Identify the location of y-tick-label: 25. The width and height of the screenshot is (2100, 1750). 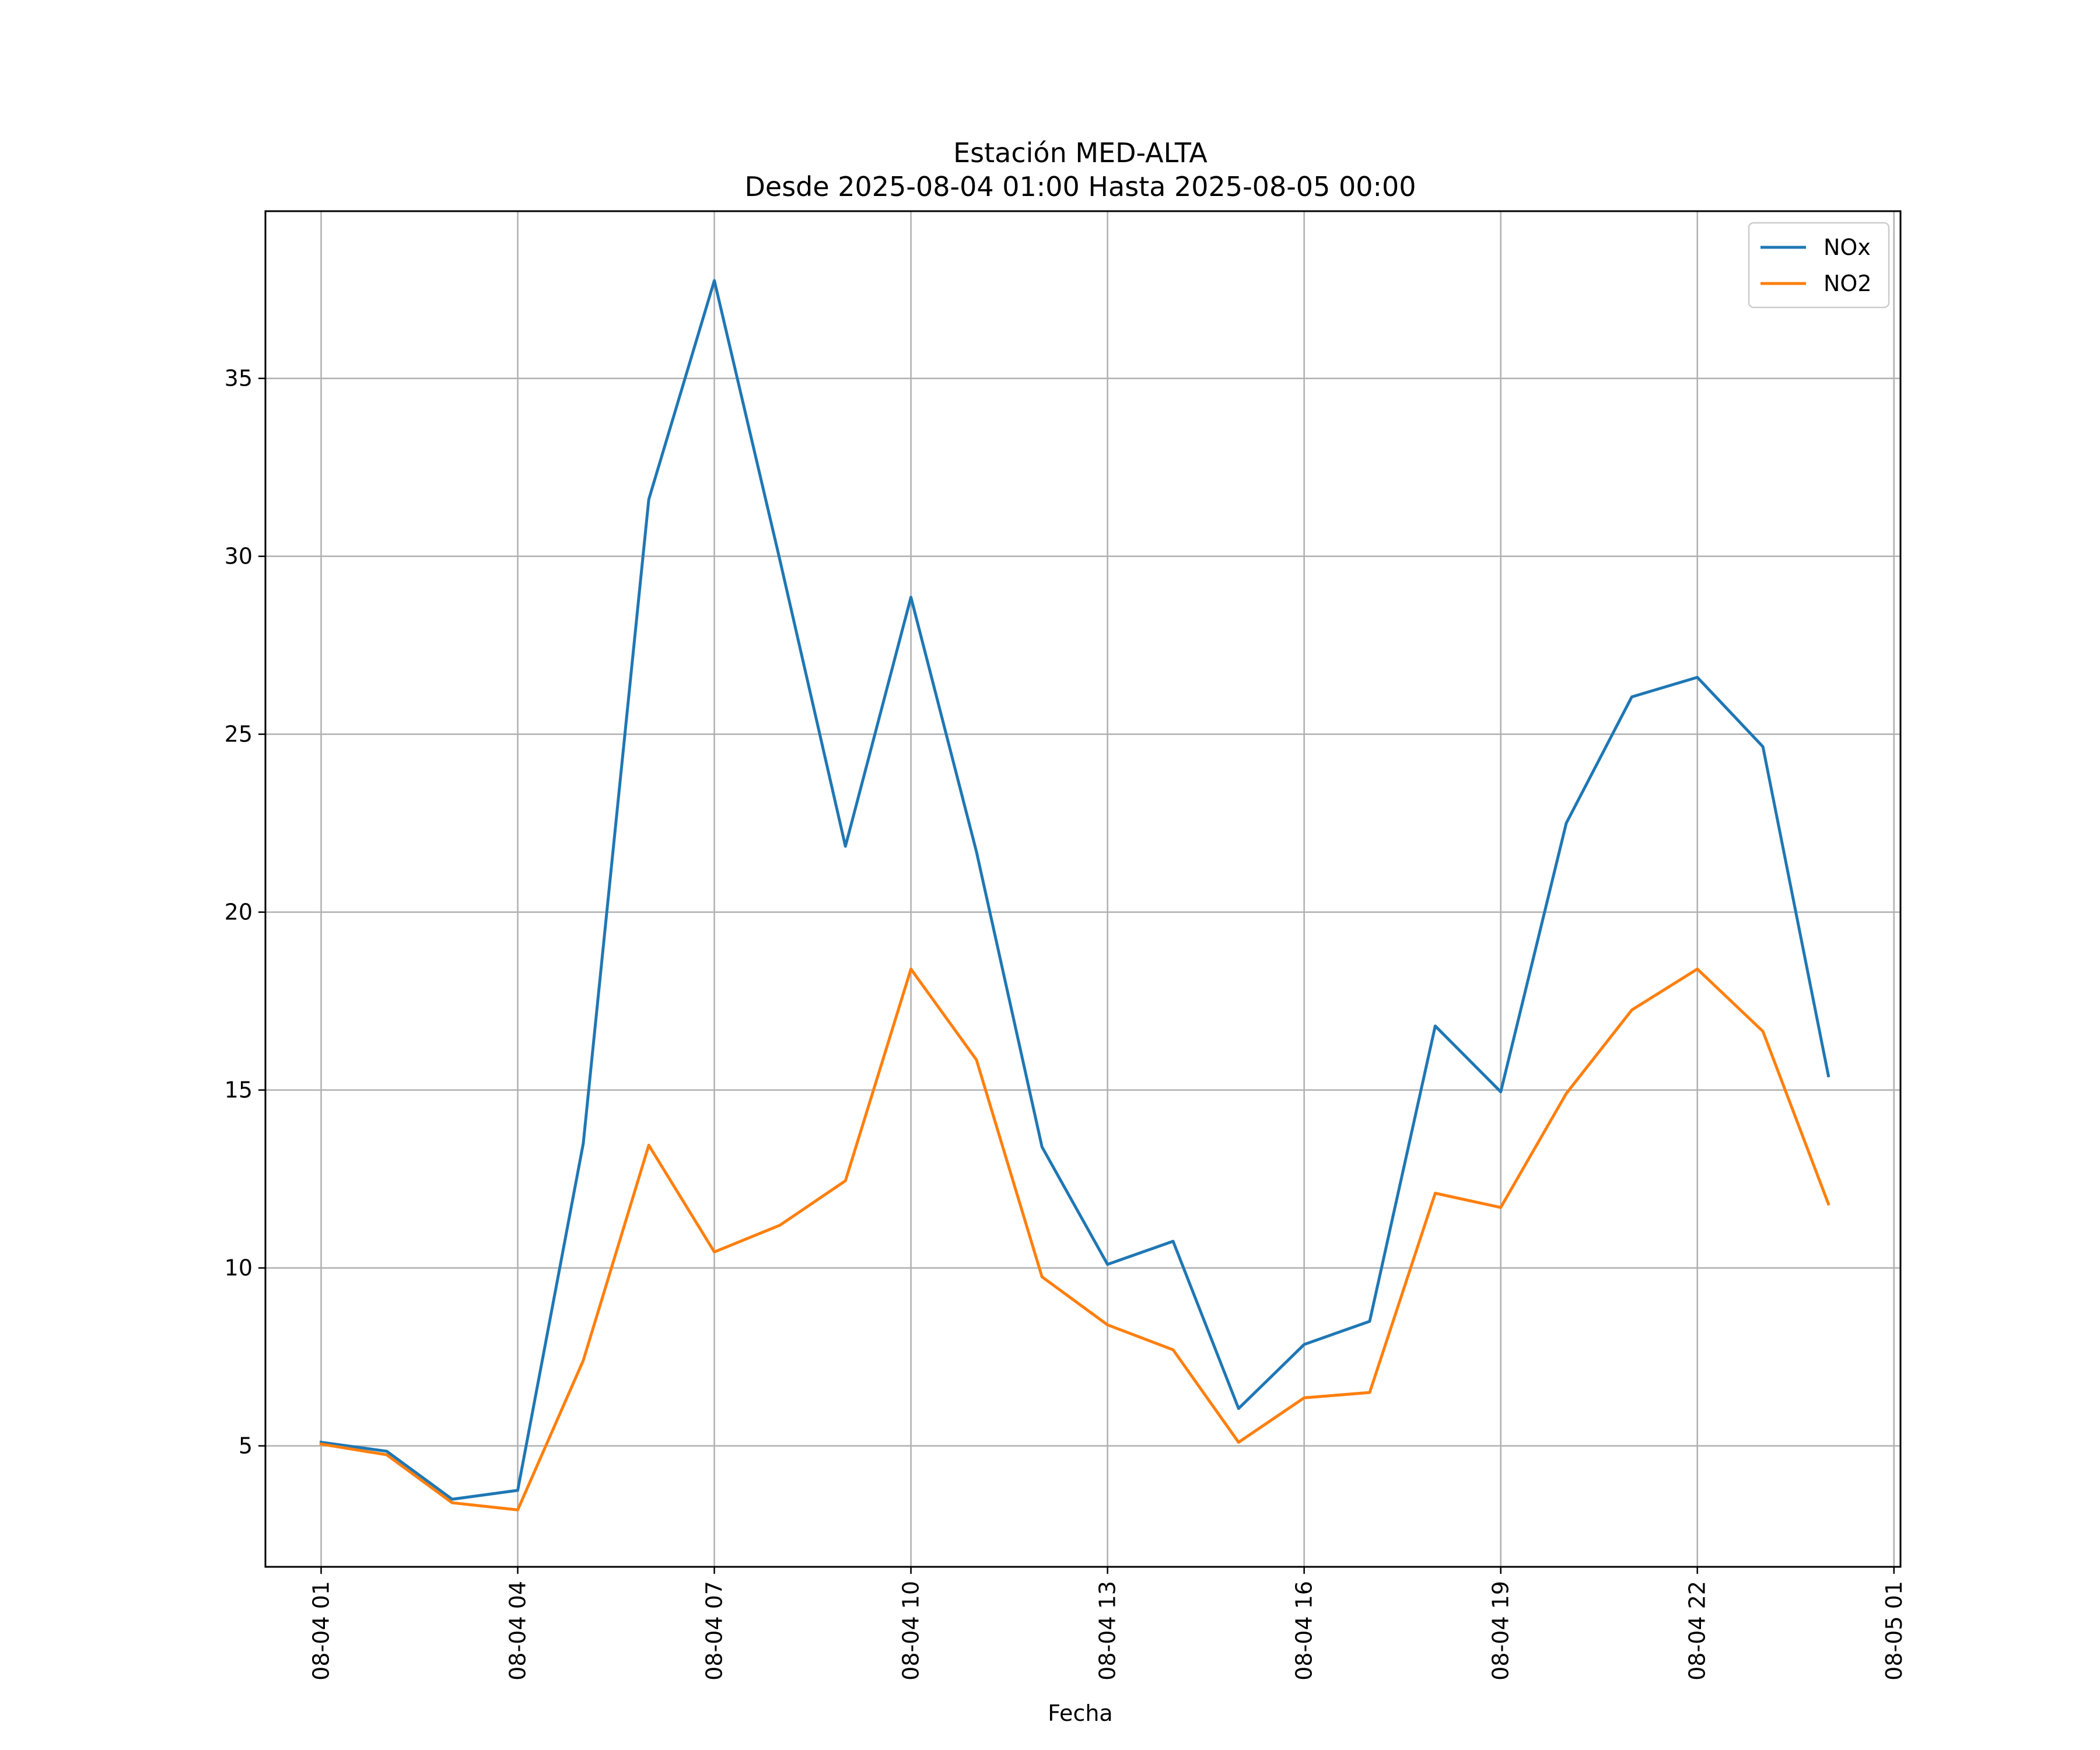
(239, 734).